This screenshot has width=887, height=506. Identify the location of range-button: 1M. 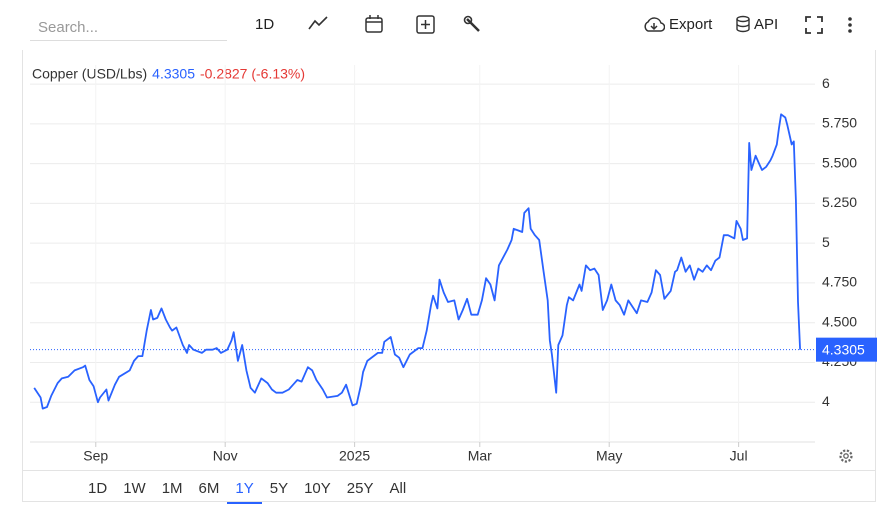
(172, 488).